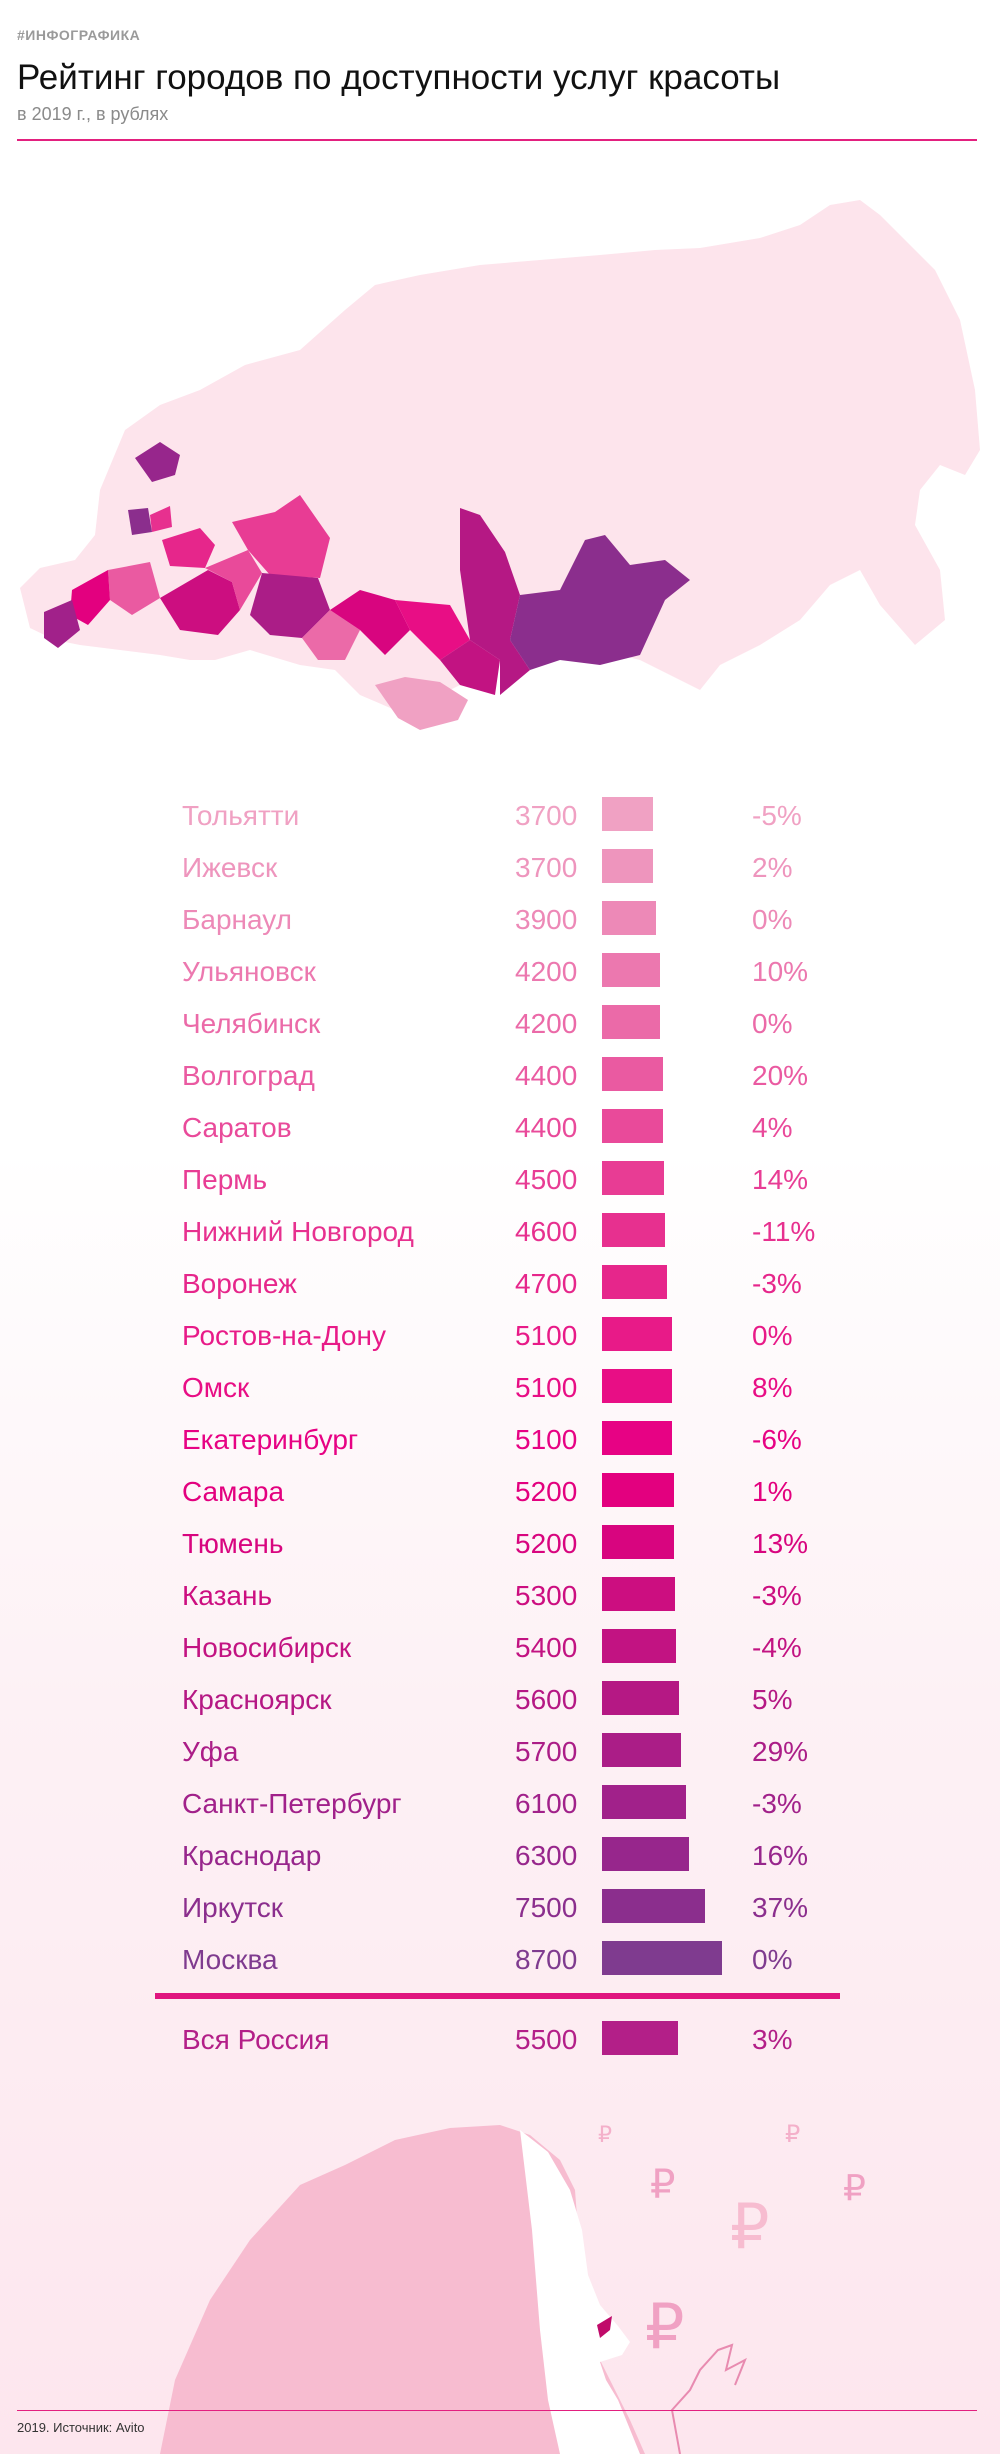 Image resolution: width=1000 pixels, height=2454 pixels. What do you see at coordinates (233, 1491) in the screenshot?
I see `city-label: Самара` at bounding box center [233, 1491].